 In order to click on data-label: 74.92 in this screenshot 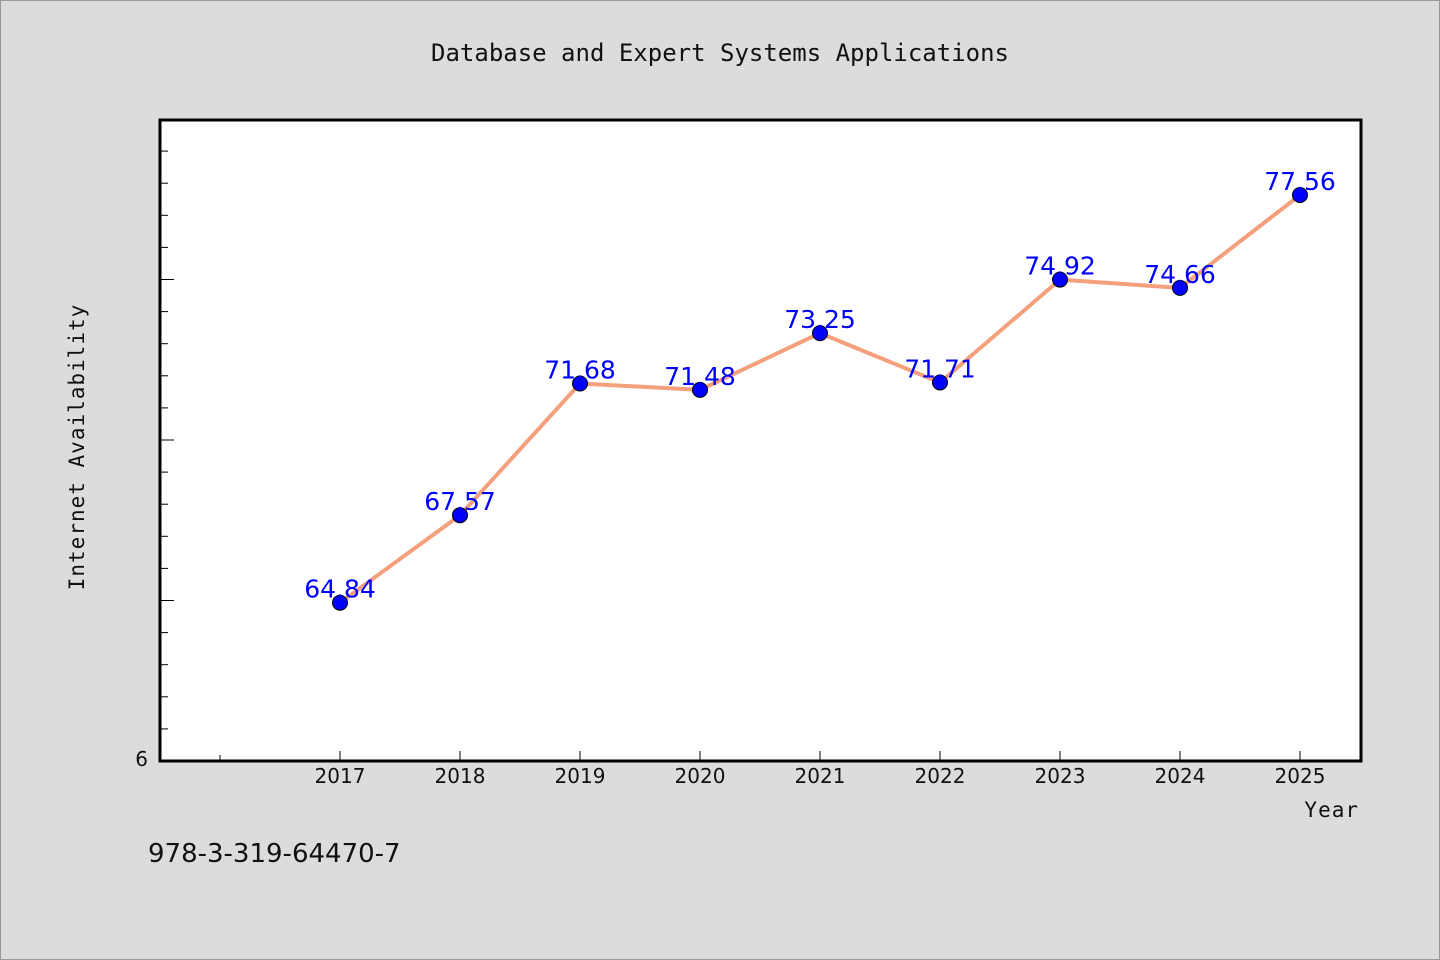, I will do `click(1060, 266)`.